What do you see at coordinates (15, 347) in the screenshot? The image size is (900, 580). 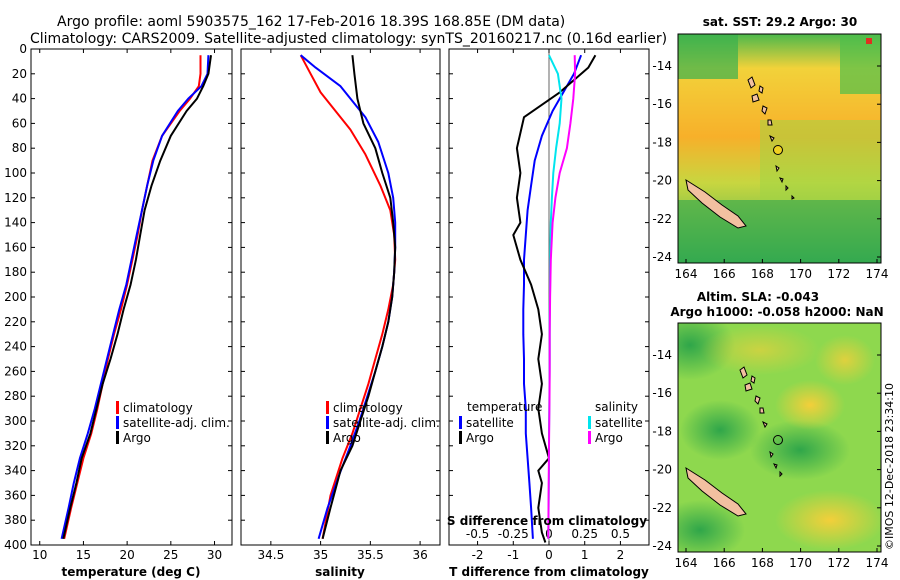 I see `depth-tick-label: 240` at bounding box center [15, 347].